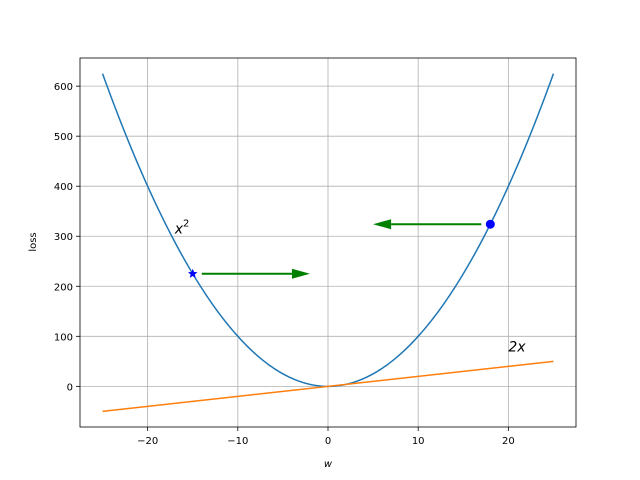 Image resolution: width=640 pixels, height=480 pixels. I want to click on y-tick-label: 500, so click(63, 137).